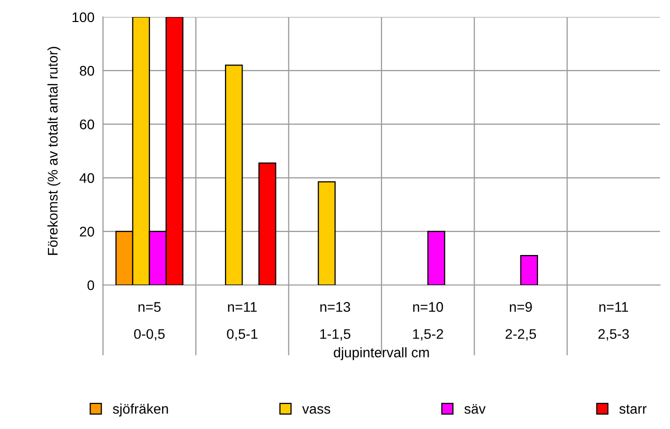 Image resolution: width=670 pixels, height=429 pixels. I want to click on category-label: n=5 0-0,5, so click(149, 321).